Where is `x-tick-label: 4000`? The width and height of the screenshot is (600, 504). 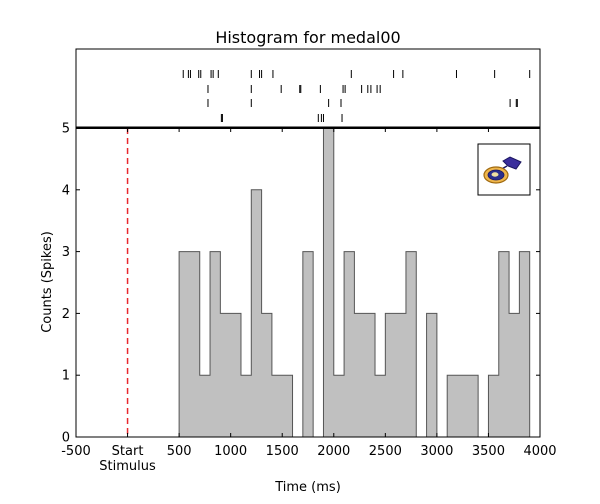 x-tick-label: 4000 is located at coordinates (539, 451).